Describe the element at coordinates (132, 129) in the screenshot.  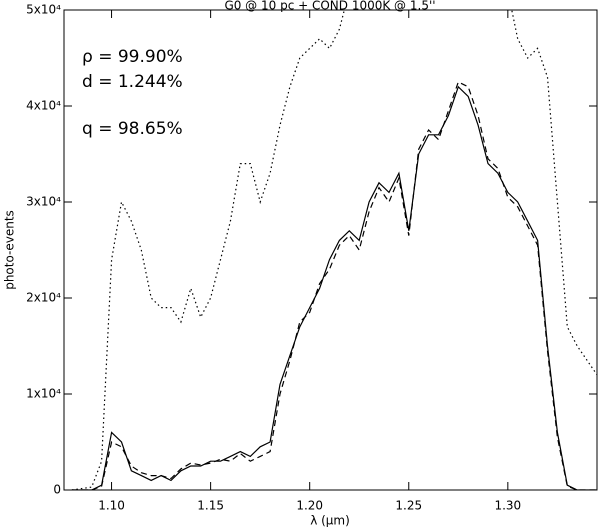
I see `annotation: q = 98.65%` at that location.